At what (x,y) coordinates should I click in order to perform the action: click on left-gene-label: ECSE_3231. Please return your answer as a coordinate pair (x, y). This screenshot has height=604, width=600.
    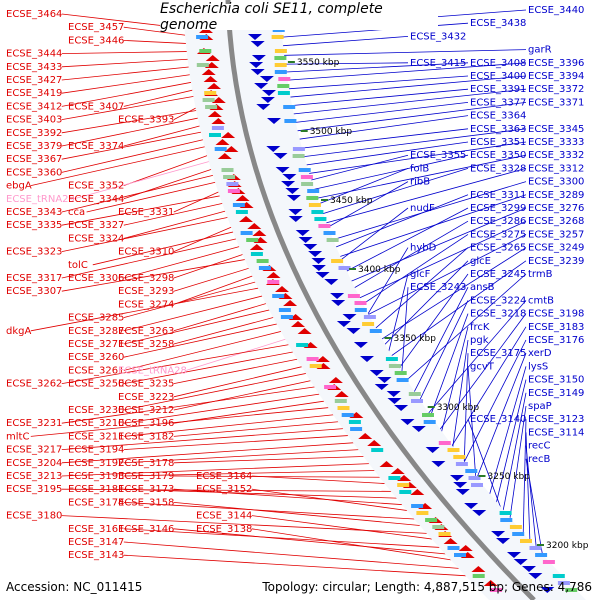
    Looking at the image, I should click on (34, 423).